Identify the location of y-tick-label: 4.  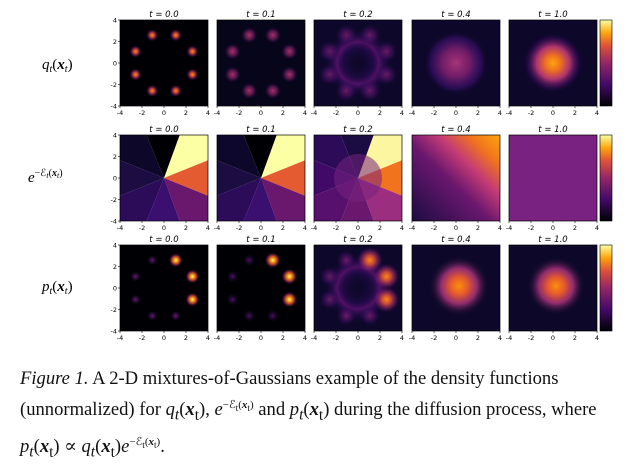
(115, 245).